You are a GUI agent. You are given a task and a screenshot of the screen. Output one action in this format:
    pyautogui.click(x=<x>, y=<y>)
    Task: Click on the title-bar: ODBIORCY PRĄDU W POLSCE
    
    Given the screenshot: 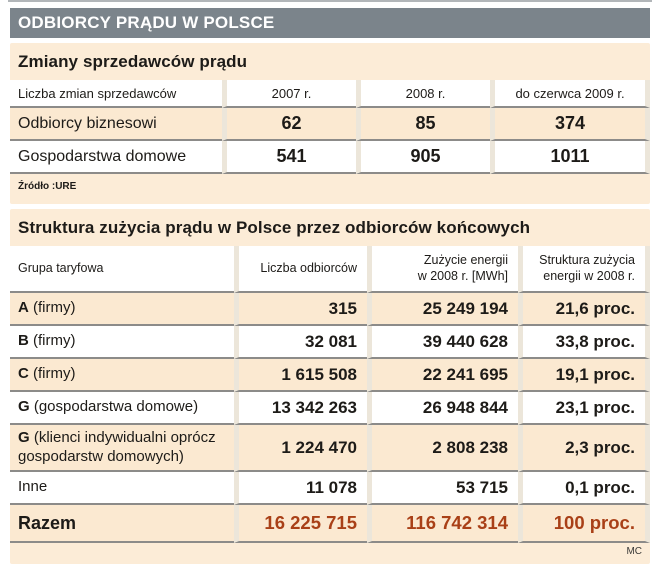 What is the action you would take?
    pyautogui.click(x=330, y=23)
    